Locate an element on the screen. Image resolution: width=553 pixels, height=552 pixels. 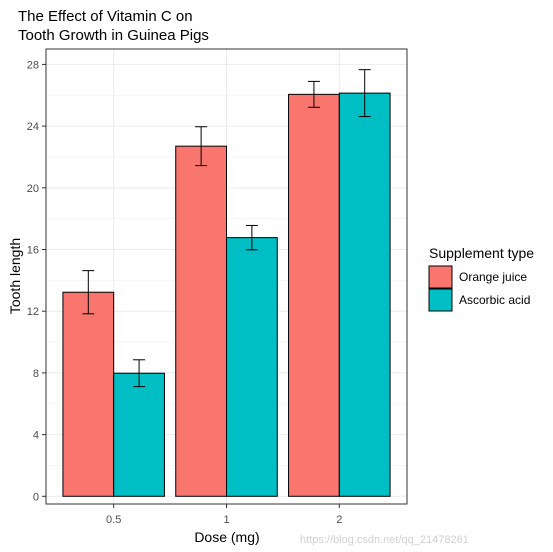
x-axis: 0.5 1 2 is located at coordinates (224, 515).